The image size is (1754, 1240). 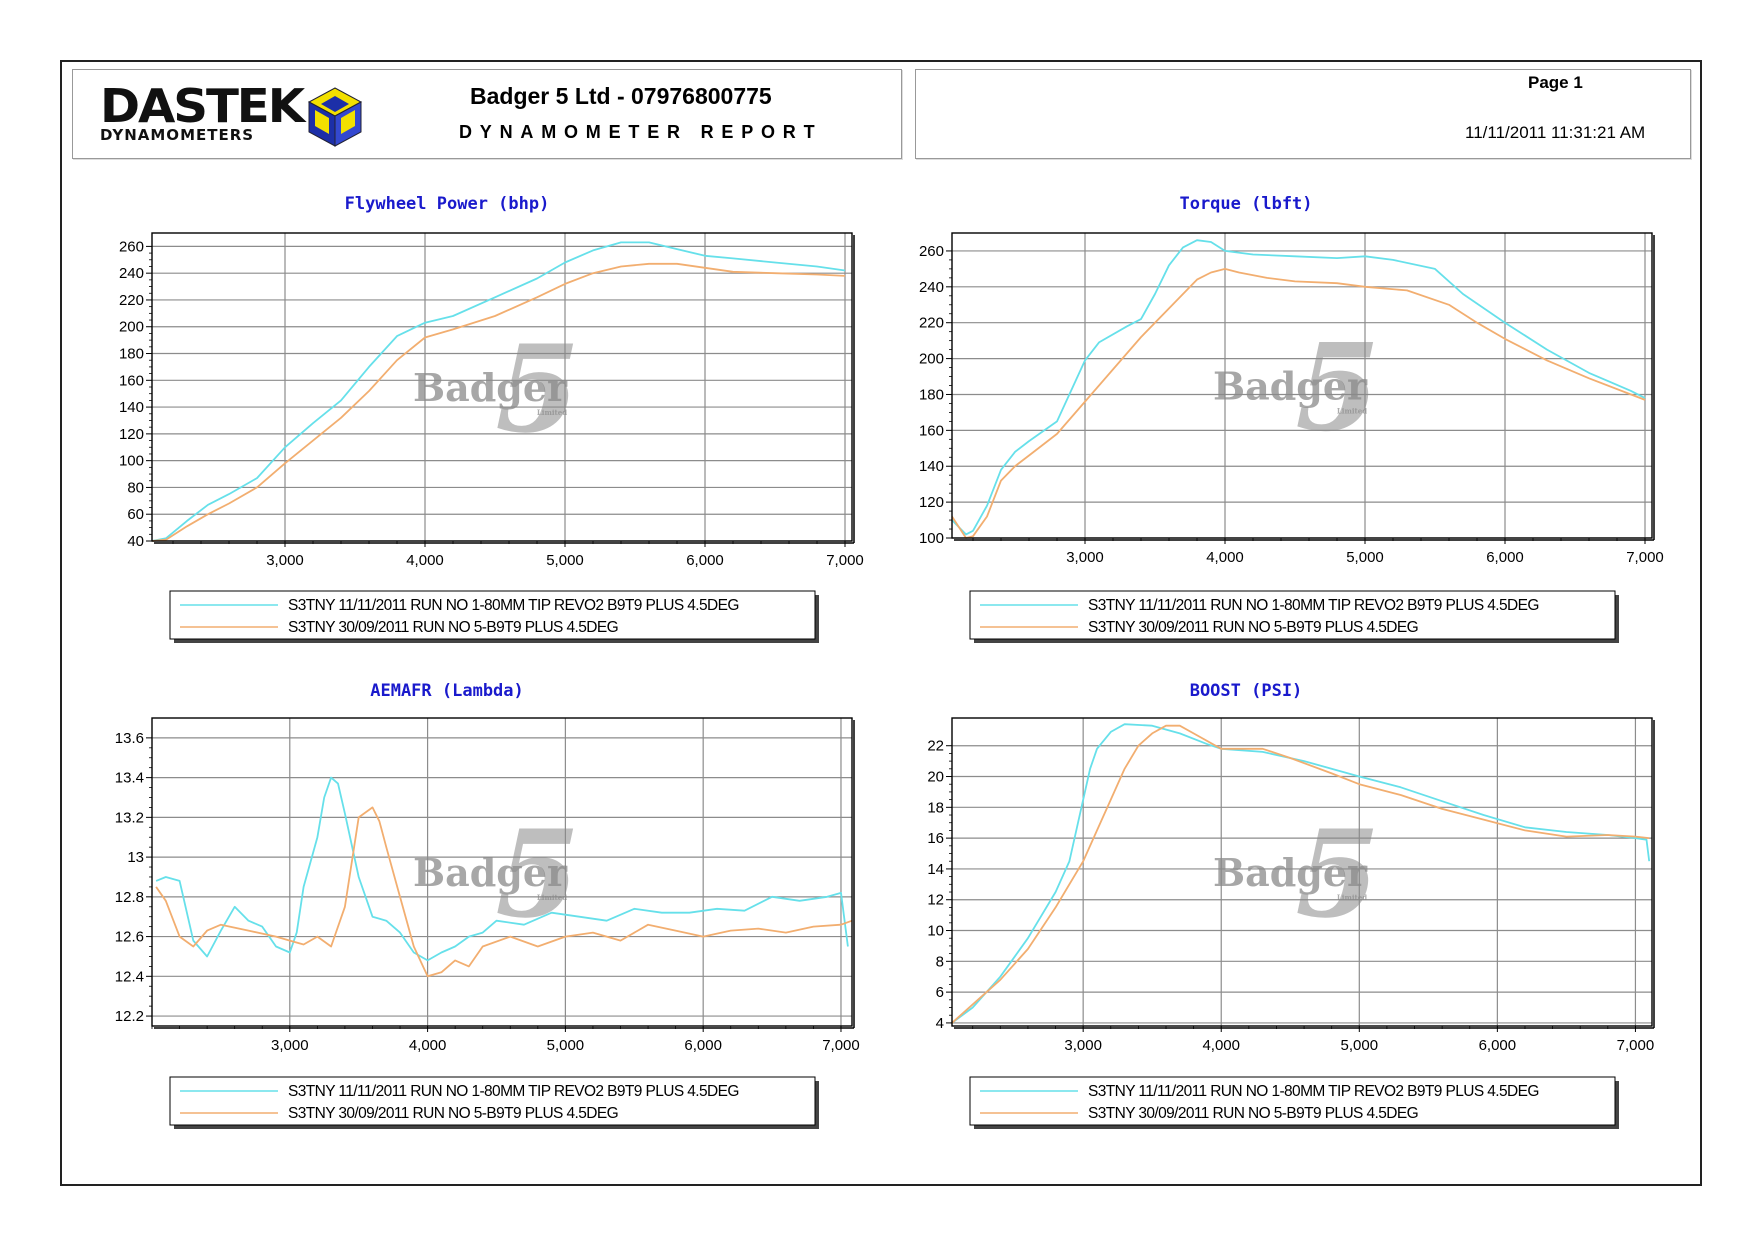 What do you see at coordinates (131, 327) in the screenshot?
I see `y-tick-label: 200` at bounding box center [131, 327].